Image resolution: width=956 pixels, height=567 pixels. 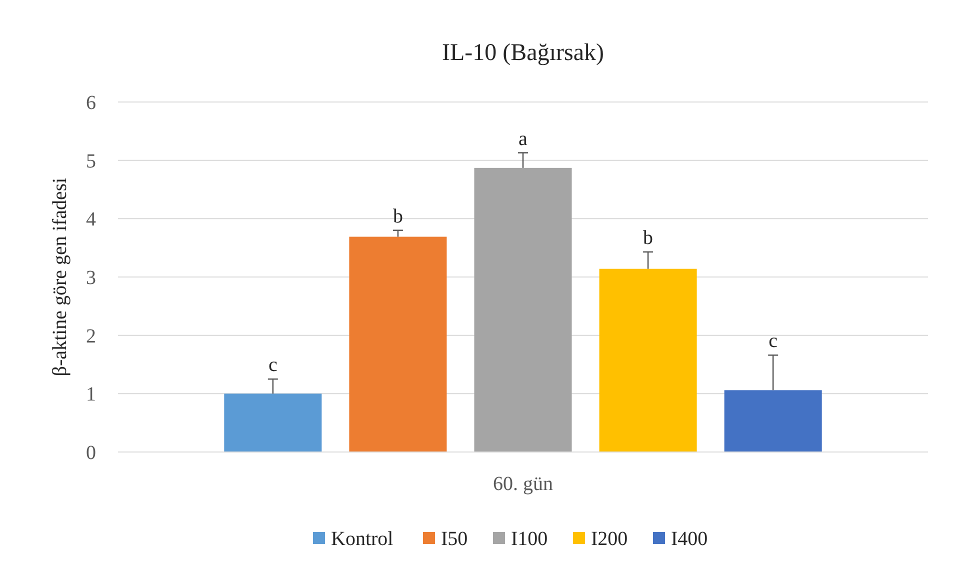 I want to click on y-tick-label: 6, so click(x=91, y=103).